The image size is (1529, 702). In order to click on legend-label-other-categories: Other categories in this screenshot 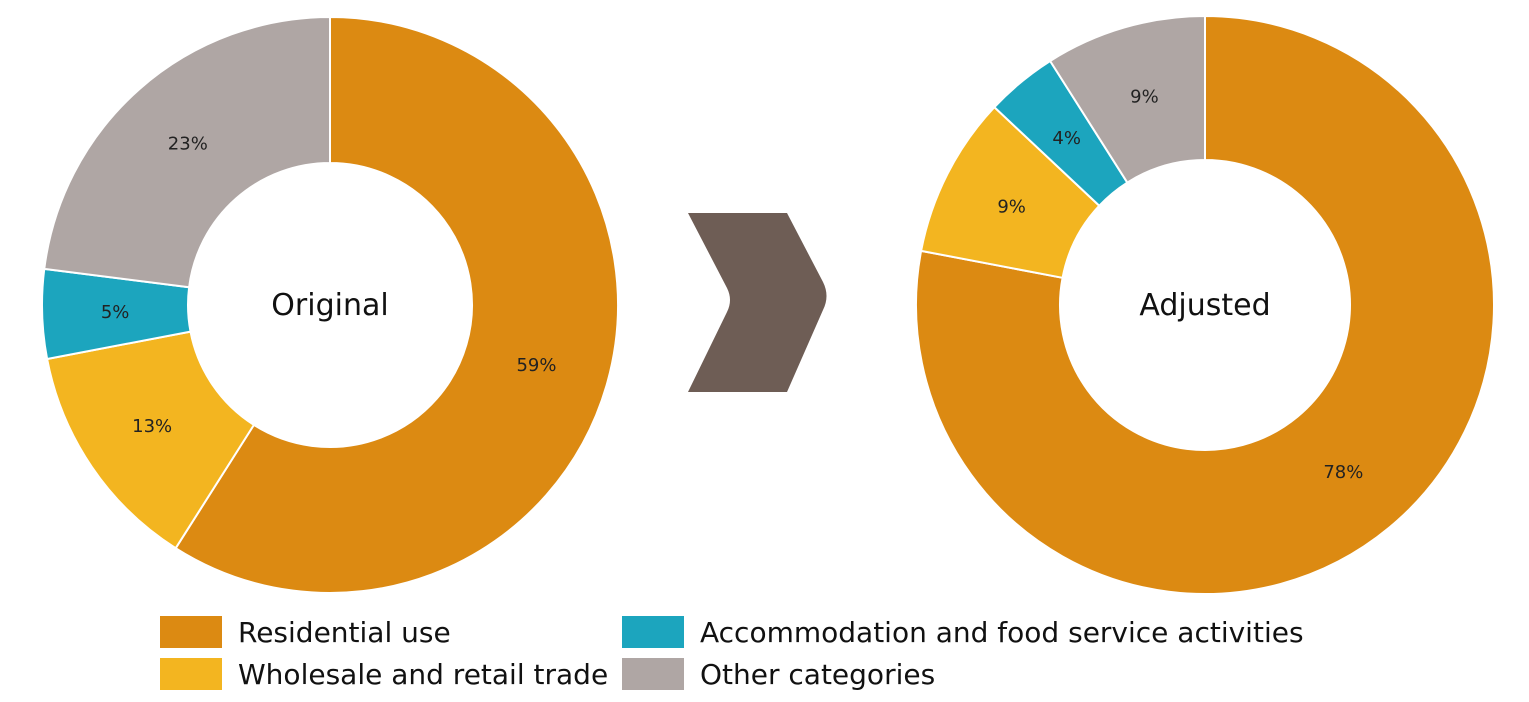, I will do `click(817, 674)`.